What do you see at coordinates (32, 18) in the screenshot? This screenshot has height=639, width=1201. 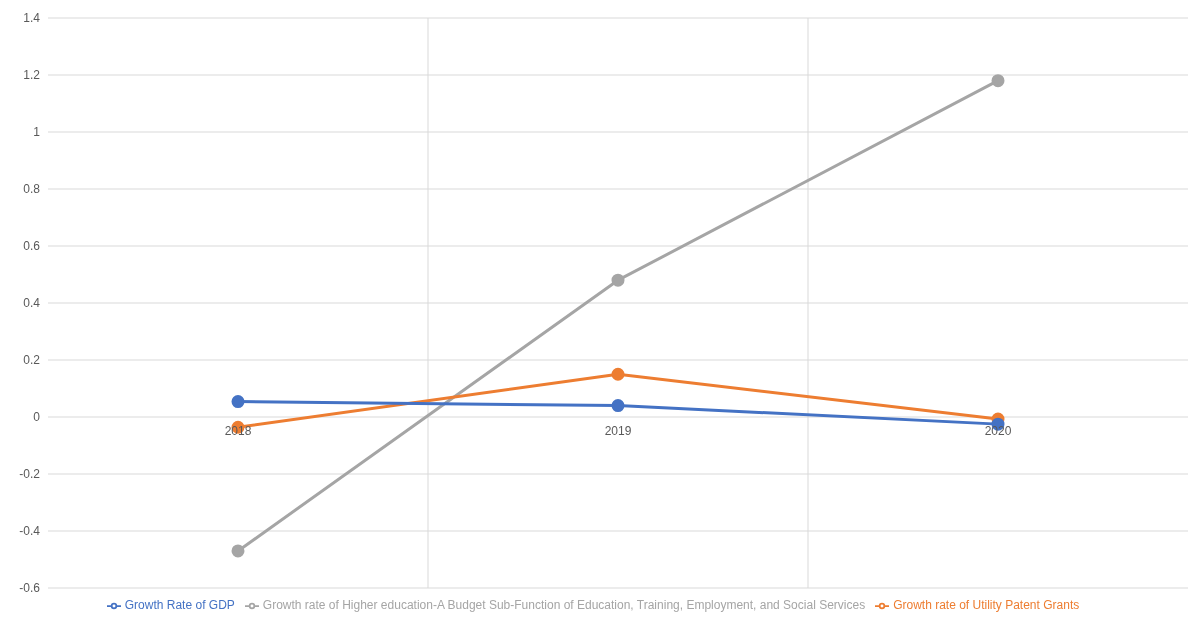 I see `y-tick-label: 1.4` at bounding box center [32, 18].